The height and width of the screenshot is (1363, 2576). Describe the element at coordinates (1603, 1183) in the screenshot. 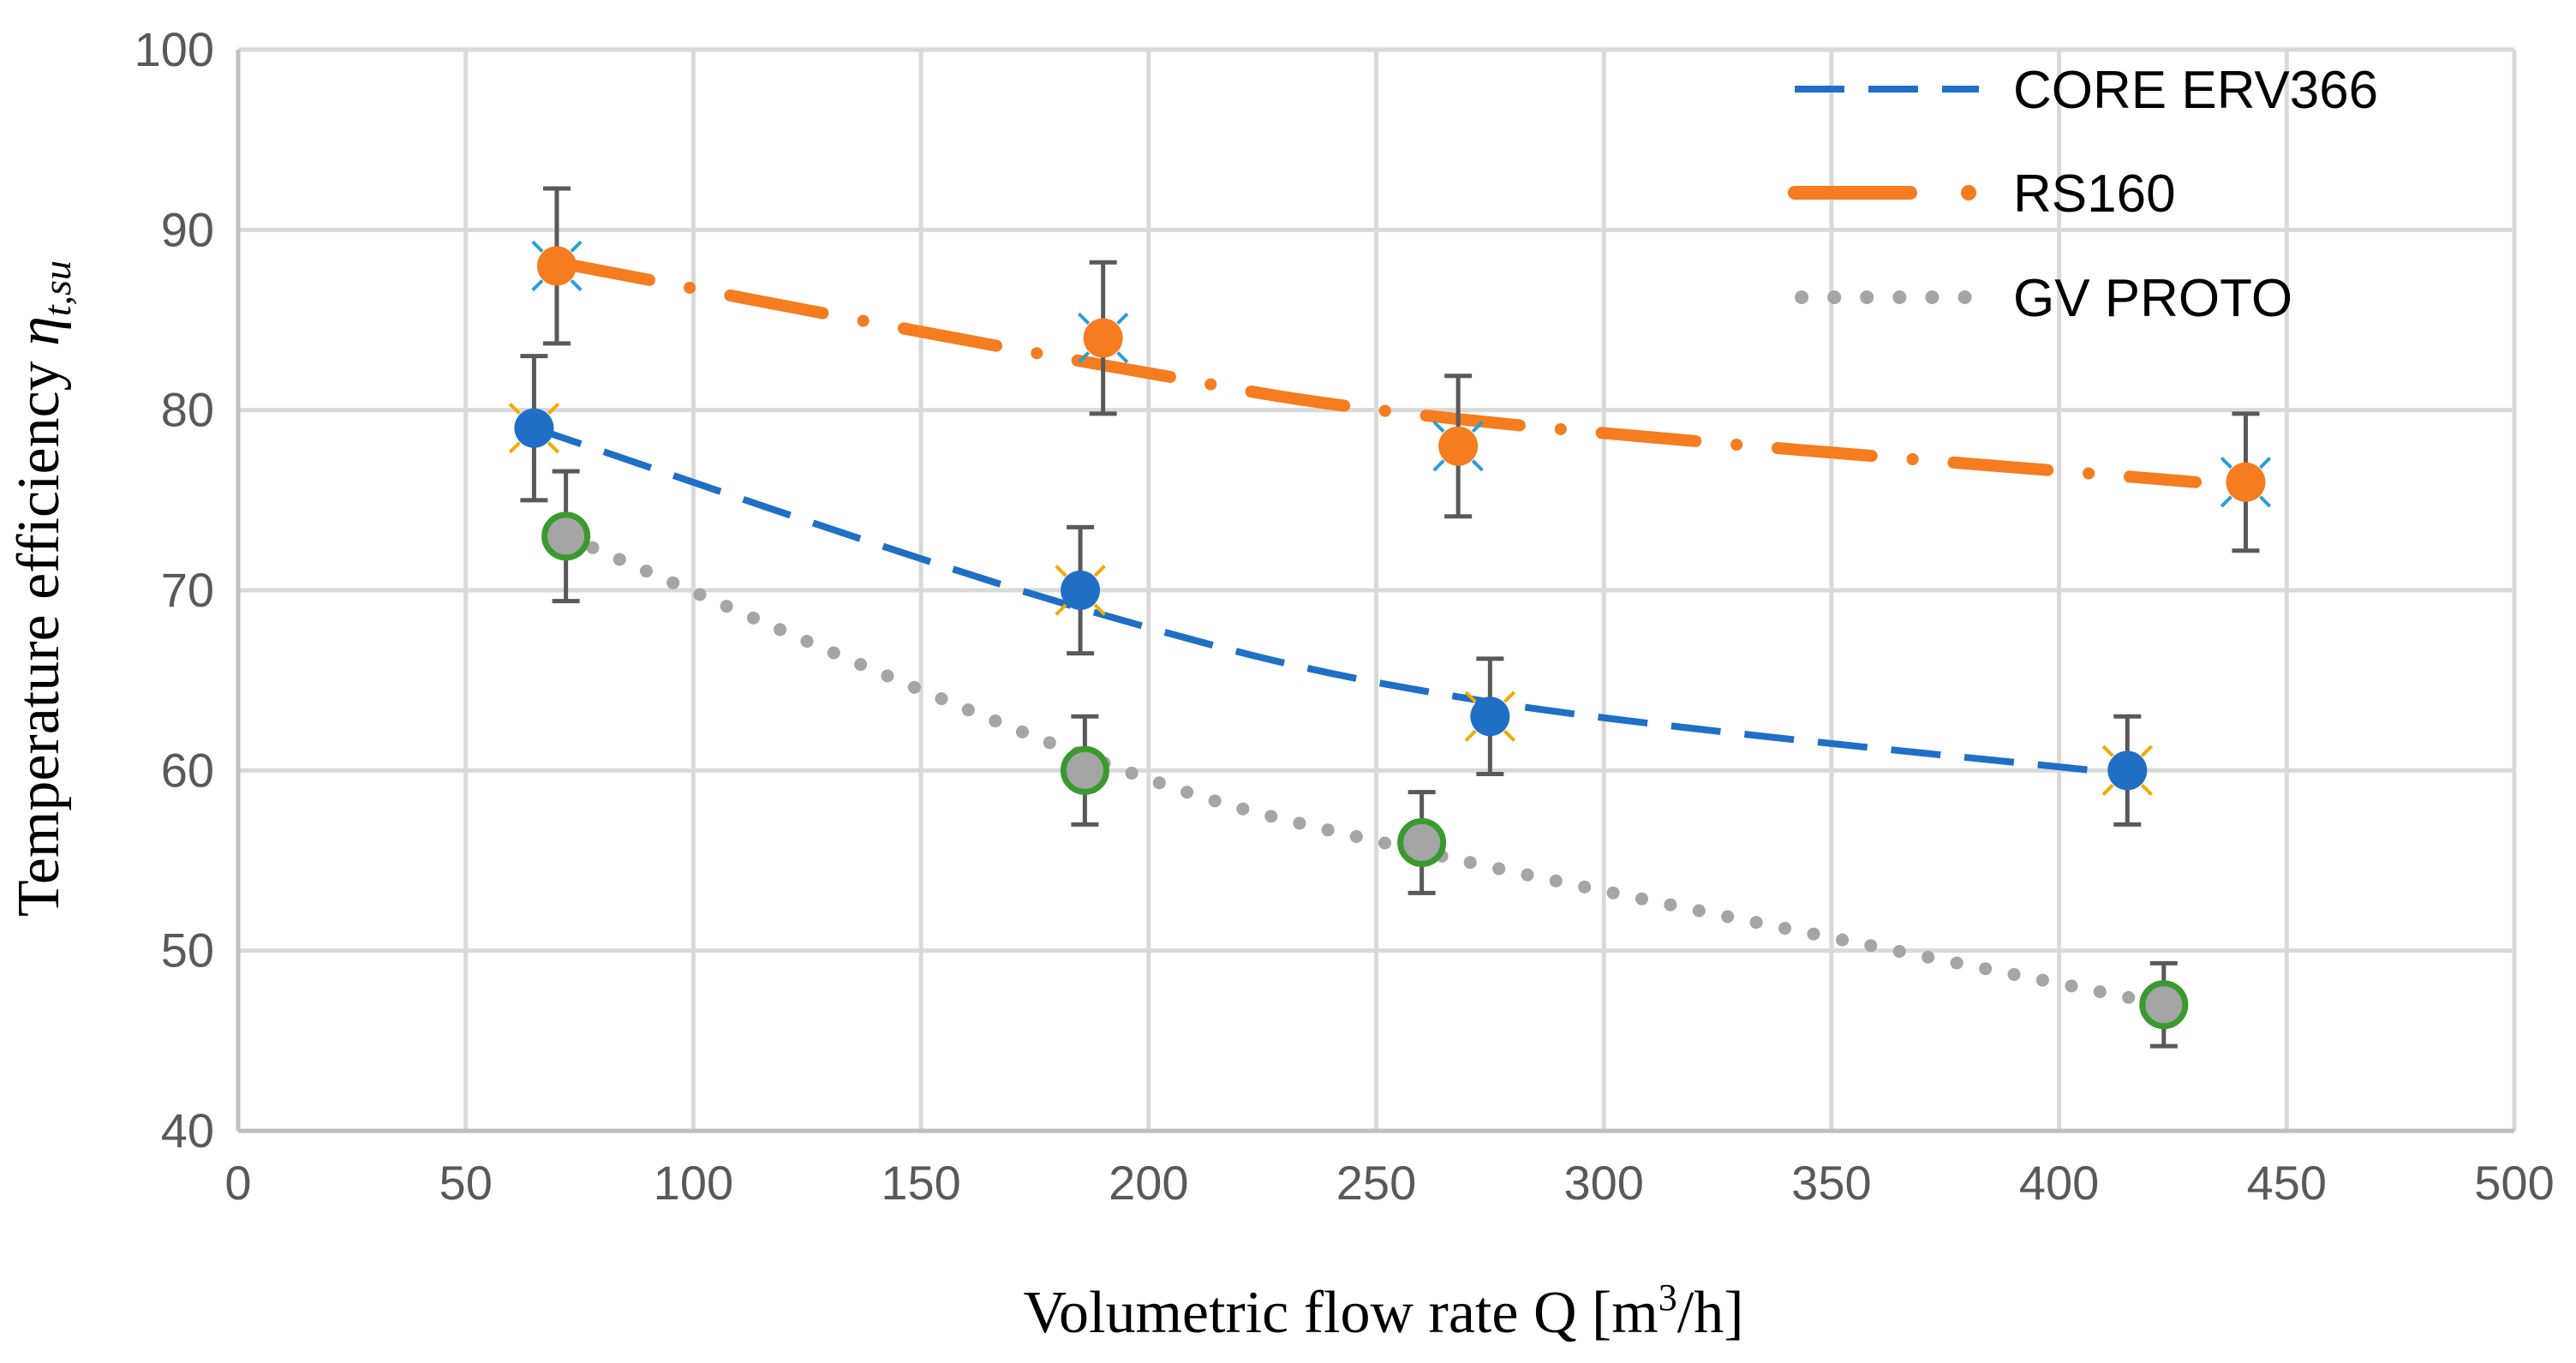

I see `x-tick-label-300: 300` at that location.